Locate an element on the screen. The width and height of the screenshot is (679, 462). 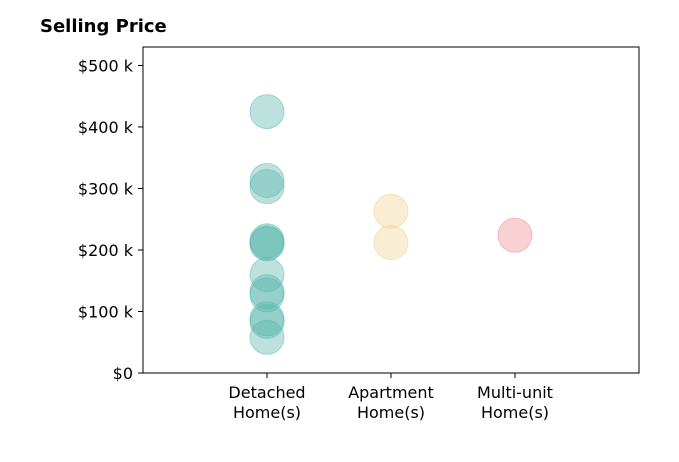
y-tick-label: $400 k is located at coordinates (106, 127).